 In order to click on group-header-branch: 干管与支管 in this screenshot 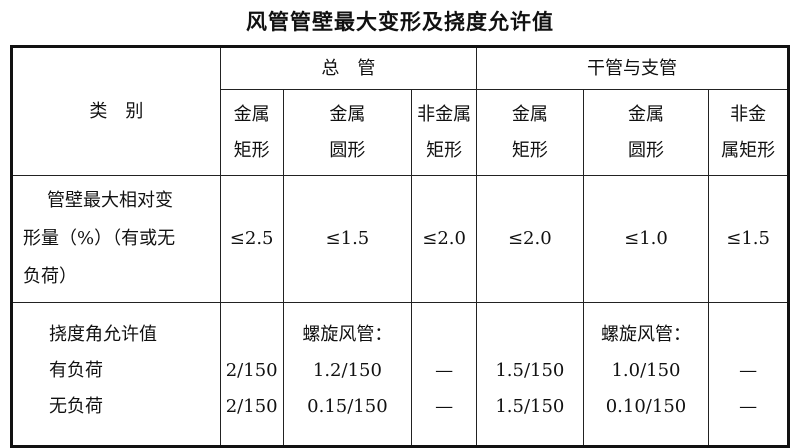, I will do `click(632, 68)`.